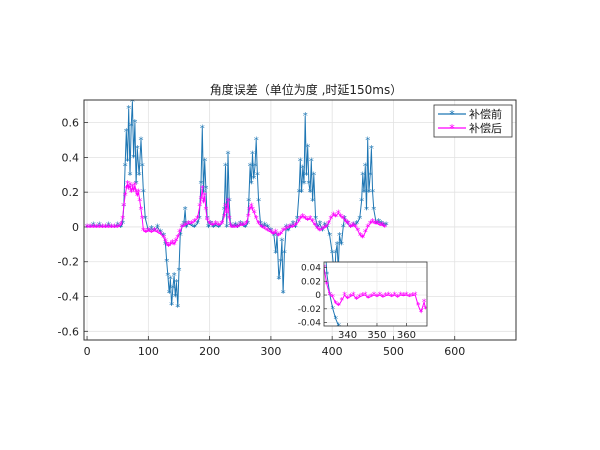 Image resolution: width=600 pixels, height=450 pixels. Describe the element at coordinates (306, 89) in the screenshot. I see `chart-title: 角度误差（单位为度 ,时延150ms）` at that location.